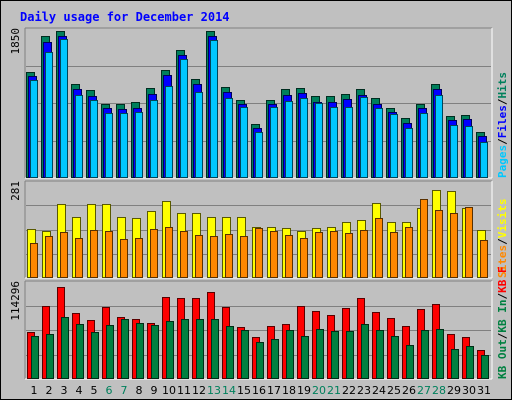  Describe the element at coordinates (424, 390) in the screenshot. I see `day-label: 27` at that location.